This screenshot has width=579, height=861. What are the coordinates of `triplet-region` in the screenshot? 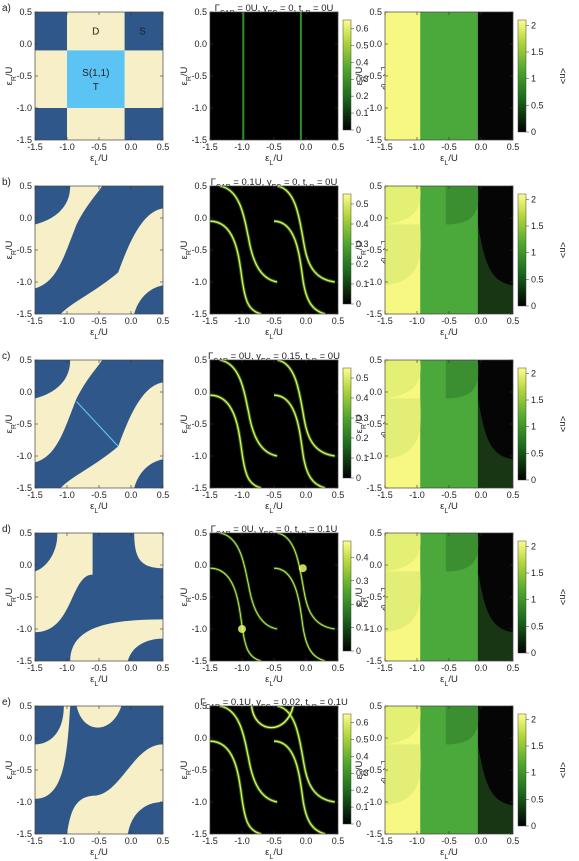 It's located at (96, 79).